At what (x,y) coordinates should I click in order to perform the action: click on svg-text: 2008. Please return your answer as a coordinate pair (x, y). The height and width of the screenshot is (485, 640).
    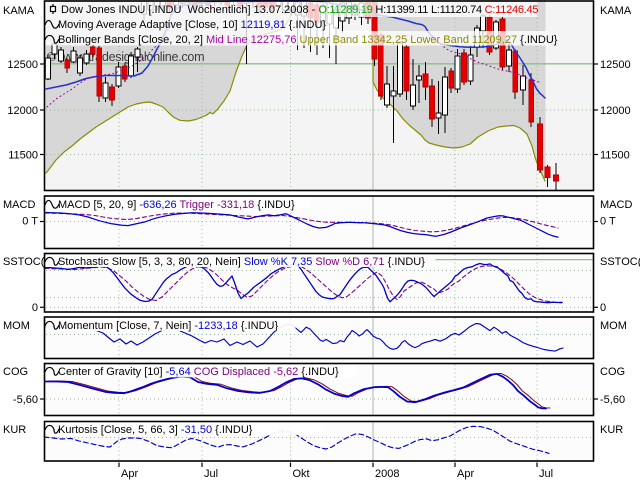
    Looking at the image, I should click on (387, 474).